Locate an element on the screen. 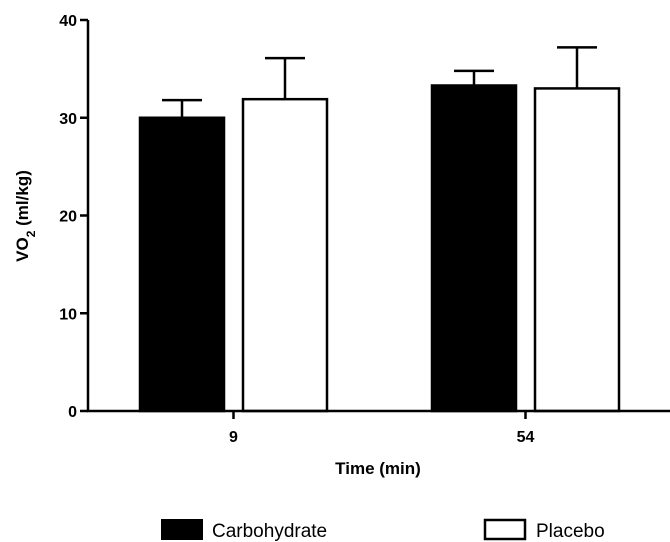 The width and height of the screenshot is (670, 542). legend-swatch-placebo is located at coordinates (505, 529).